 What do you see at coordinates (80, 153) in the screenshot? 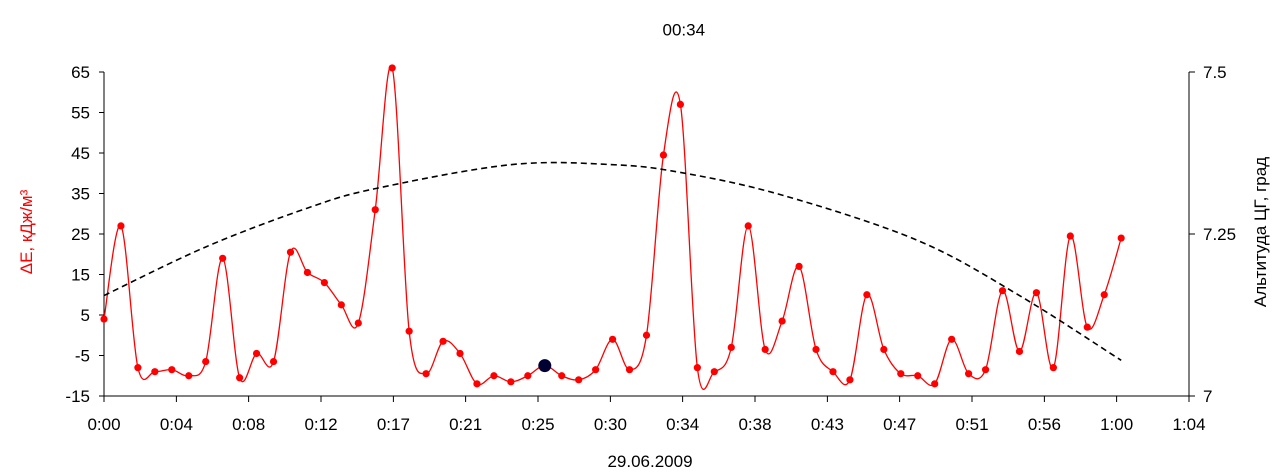
I see `left-tick-label: 45` at bounding box center [80, 153].